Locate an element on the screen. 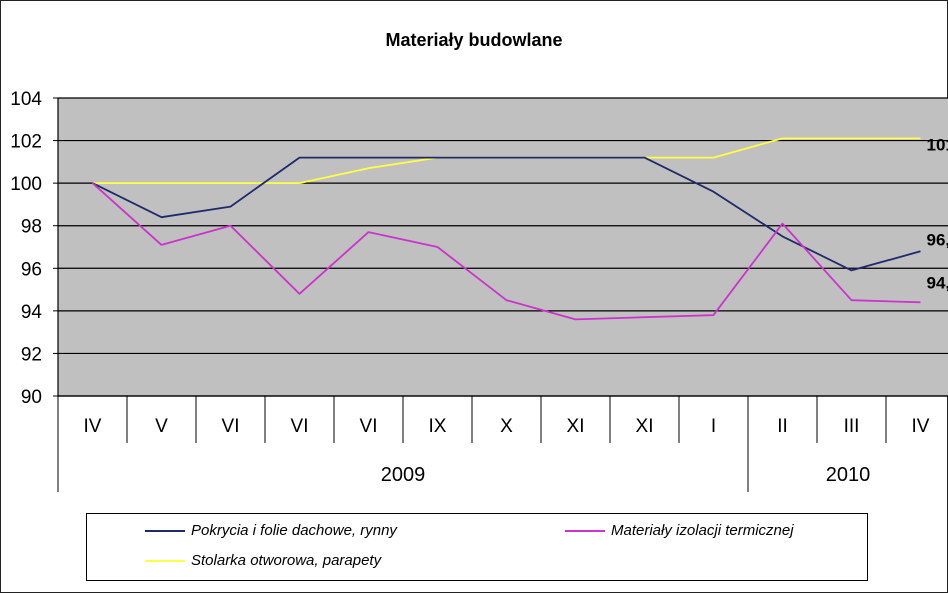 The image size is (948, 593). legend-item-izolacji: Materiały izolacji termicznej is located at coordinates (679, 530).